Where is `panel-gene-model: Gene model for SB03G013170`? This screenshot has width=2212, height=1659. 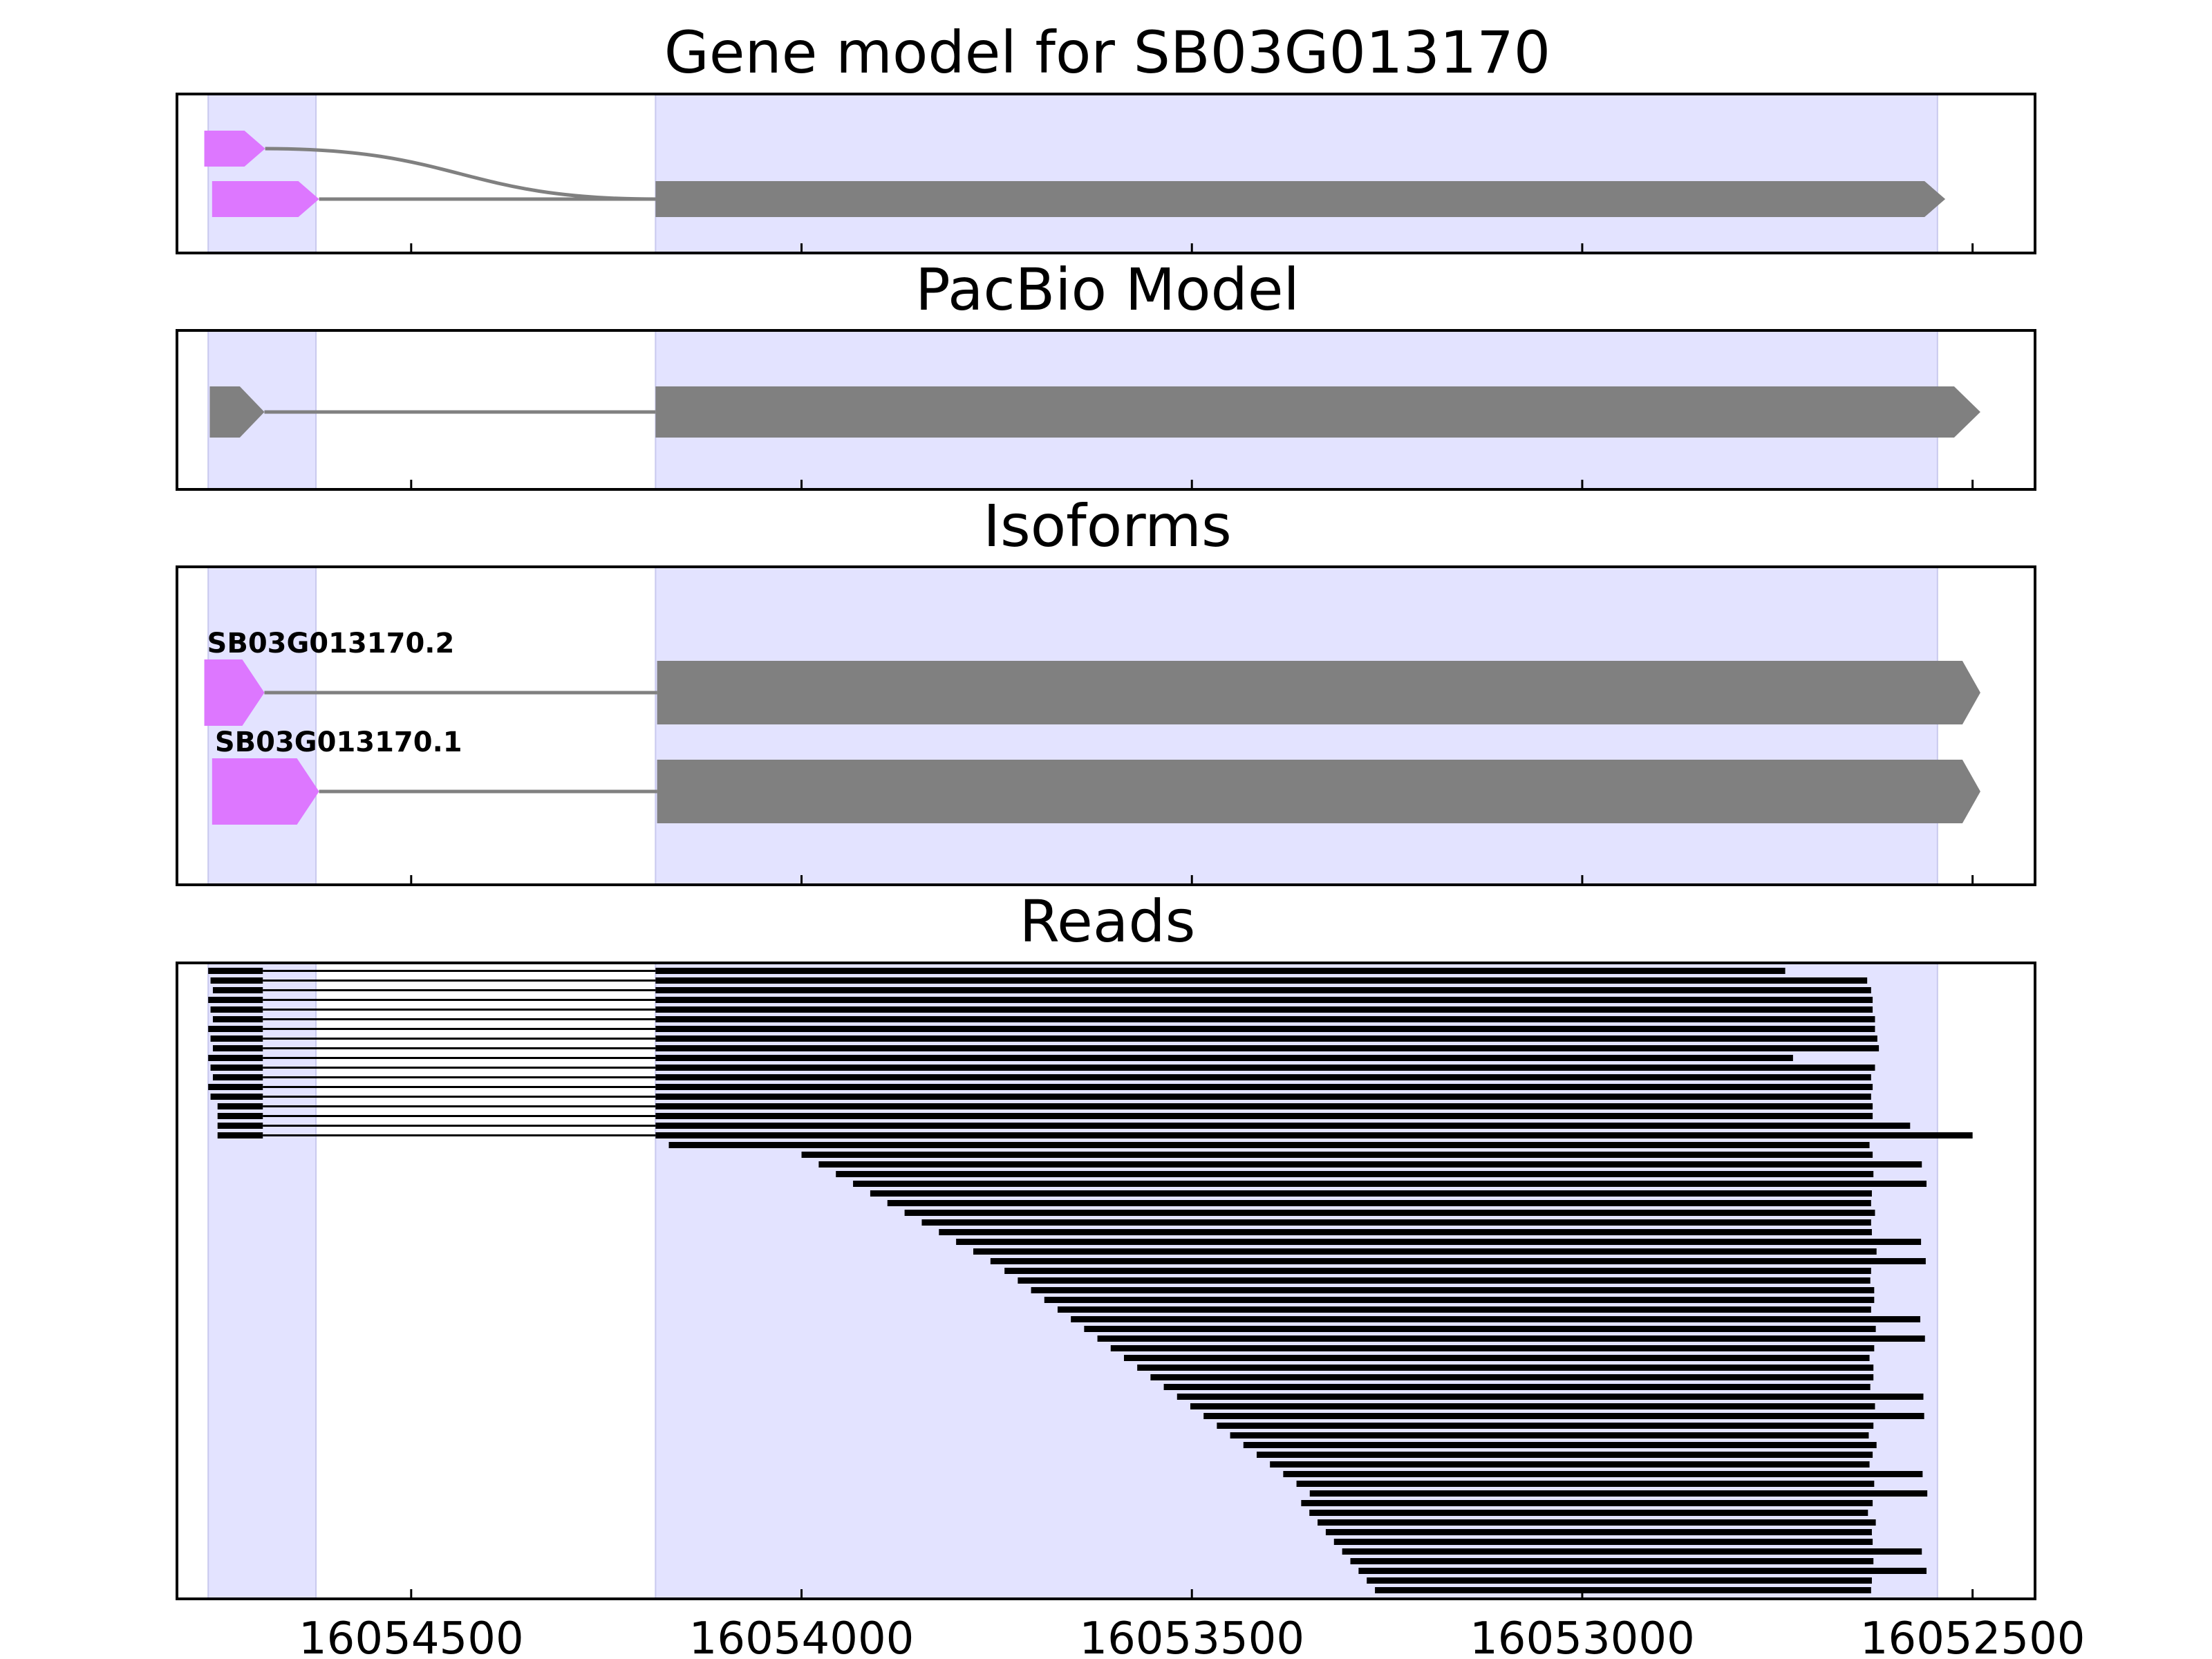
panel-gene-model: Gene model for SB03G013170 is located at coordinates (1106, 136).